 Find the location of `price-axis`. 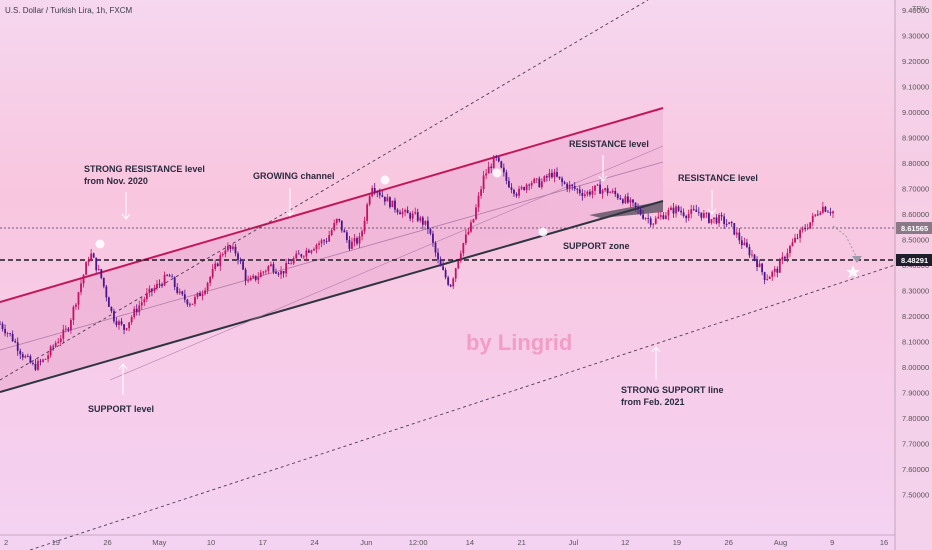

price-axis is located at coordinates (913, 275).